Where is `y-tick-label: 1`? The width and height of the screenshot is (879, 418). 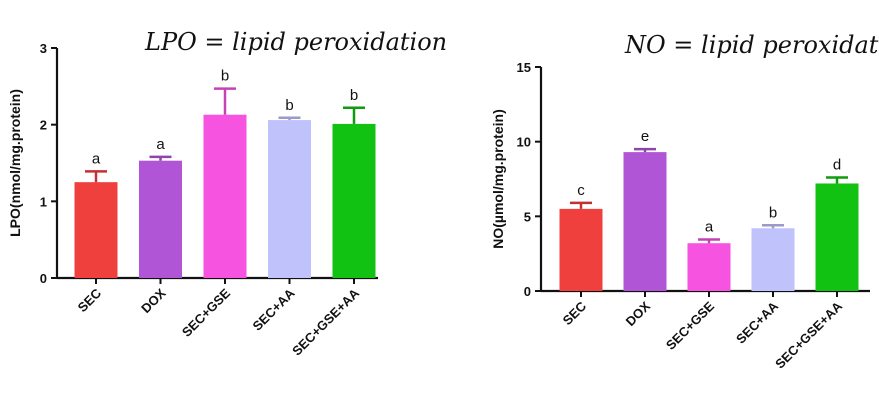
y-tick-label: 1 is located at coordinates (43, 201).